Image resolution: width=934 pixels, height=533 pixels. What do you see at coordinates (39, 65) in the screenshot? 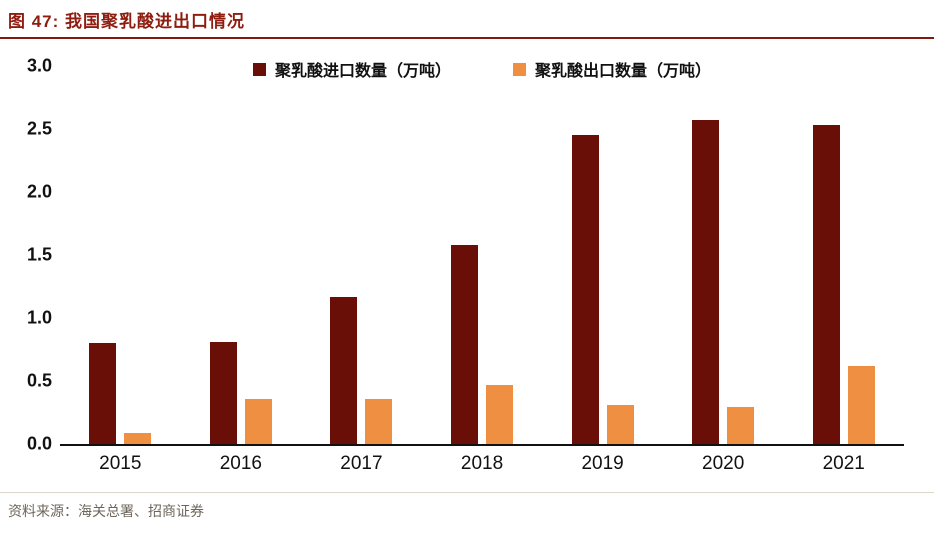
I see `y-tick-label: 3.0` at bounding box center [39, 65].